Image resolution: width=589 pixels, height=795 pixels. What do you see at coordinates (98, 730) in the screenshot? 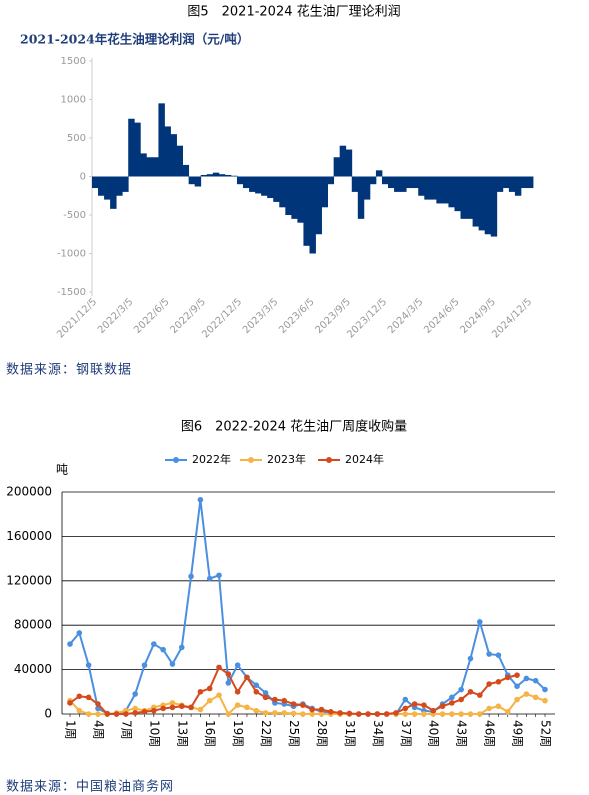
I see `x-tick-label: 4周` at bounding box center [98, 730].